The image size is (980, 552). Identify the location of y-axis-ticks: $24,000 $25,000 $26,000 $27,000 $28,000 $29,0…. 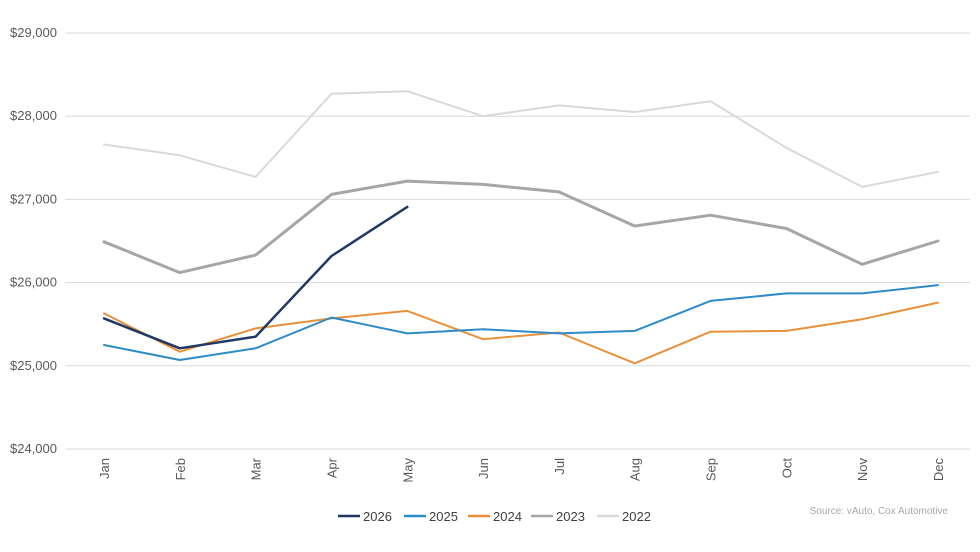
(33, 240).